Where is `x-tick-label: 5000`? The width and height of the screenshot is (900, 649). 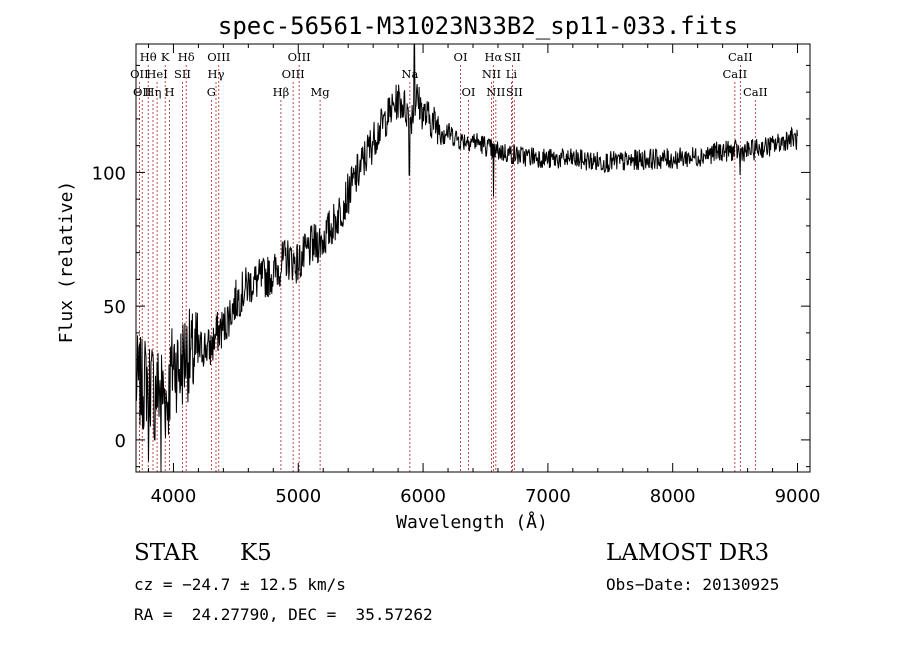
x-tick-label: 5000 is located at coordinates (298, 496).